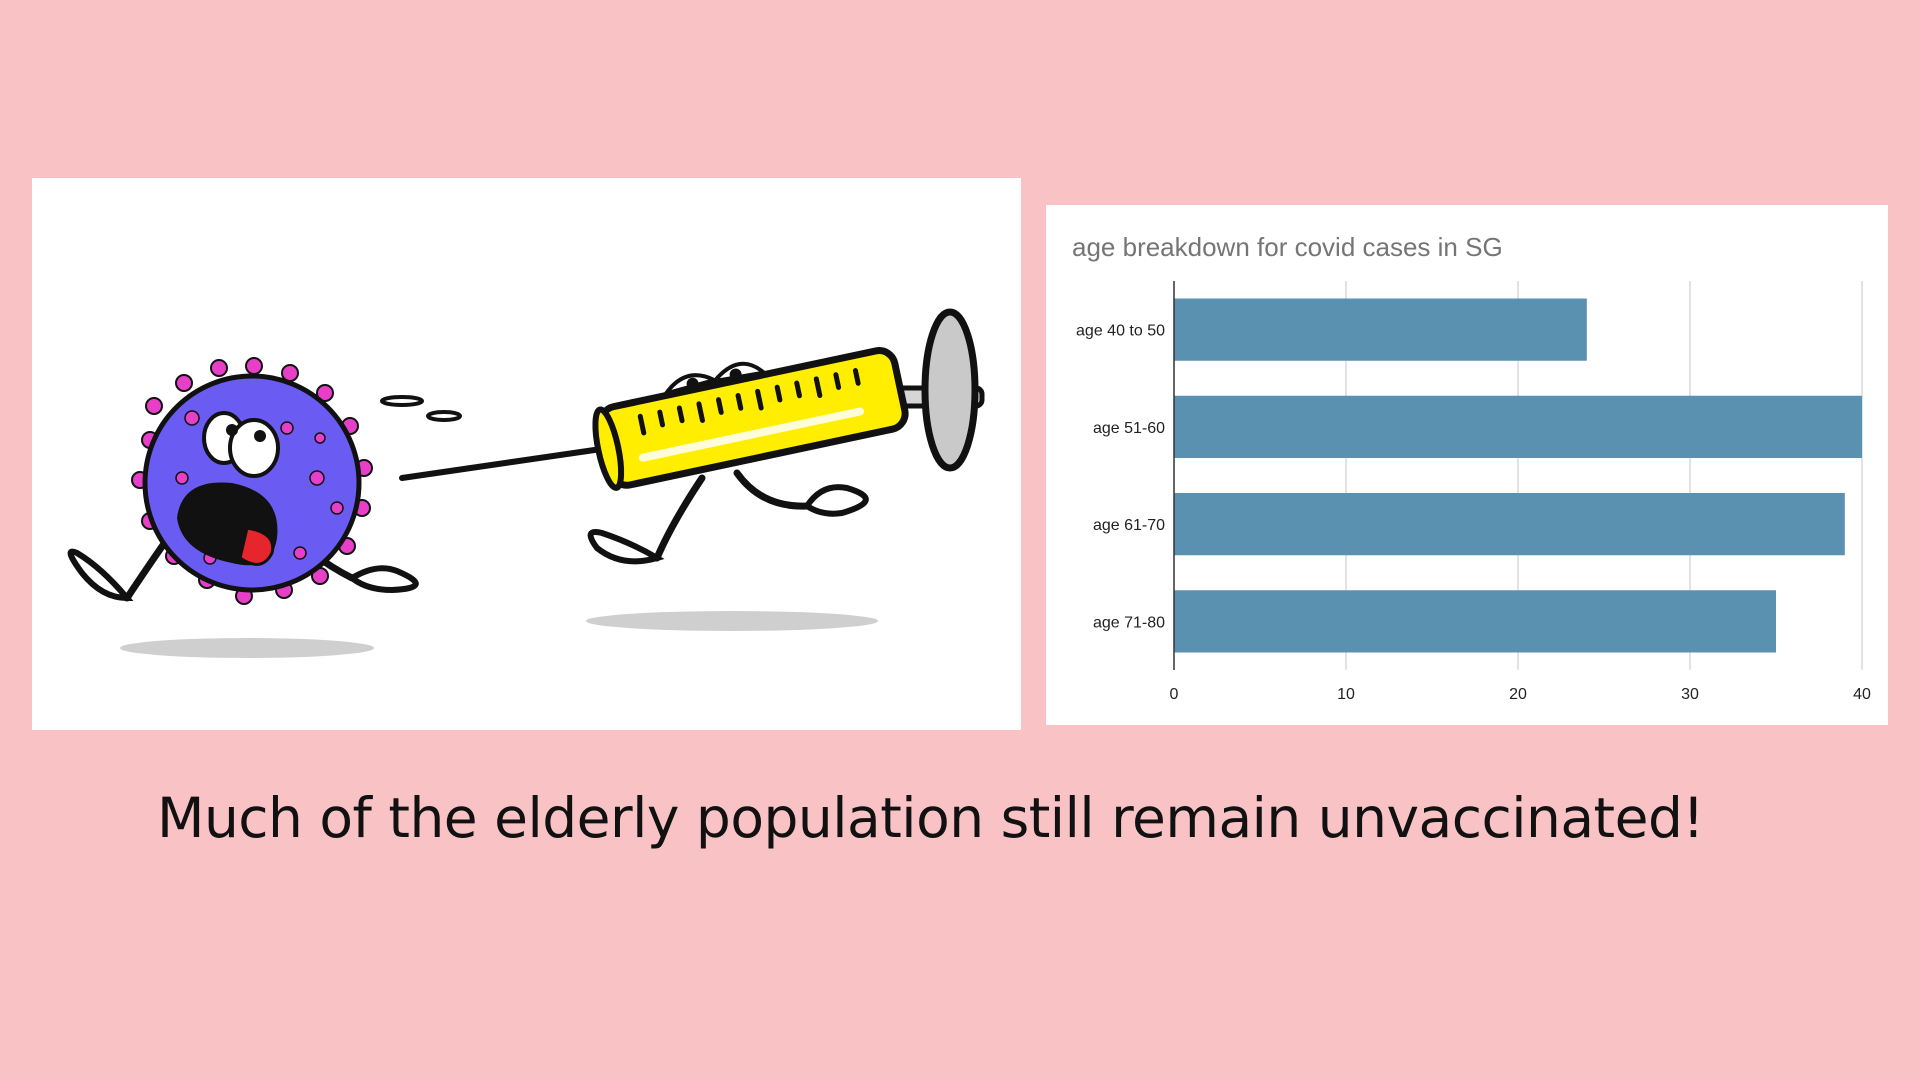 The image size is (1920, 1080). Describe the element at coordinates (1129, 525) in the screenshot. I see `category-label: age 61-70` at that location.